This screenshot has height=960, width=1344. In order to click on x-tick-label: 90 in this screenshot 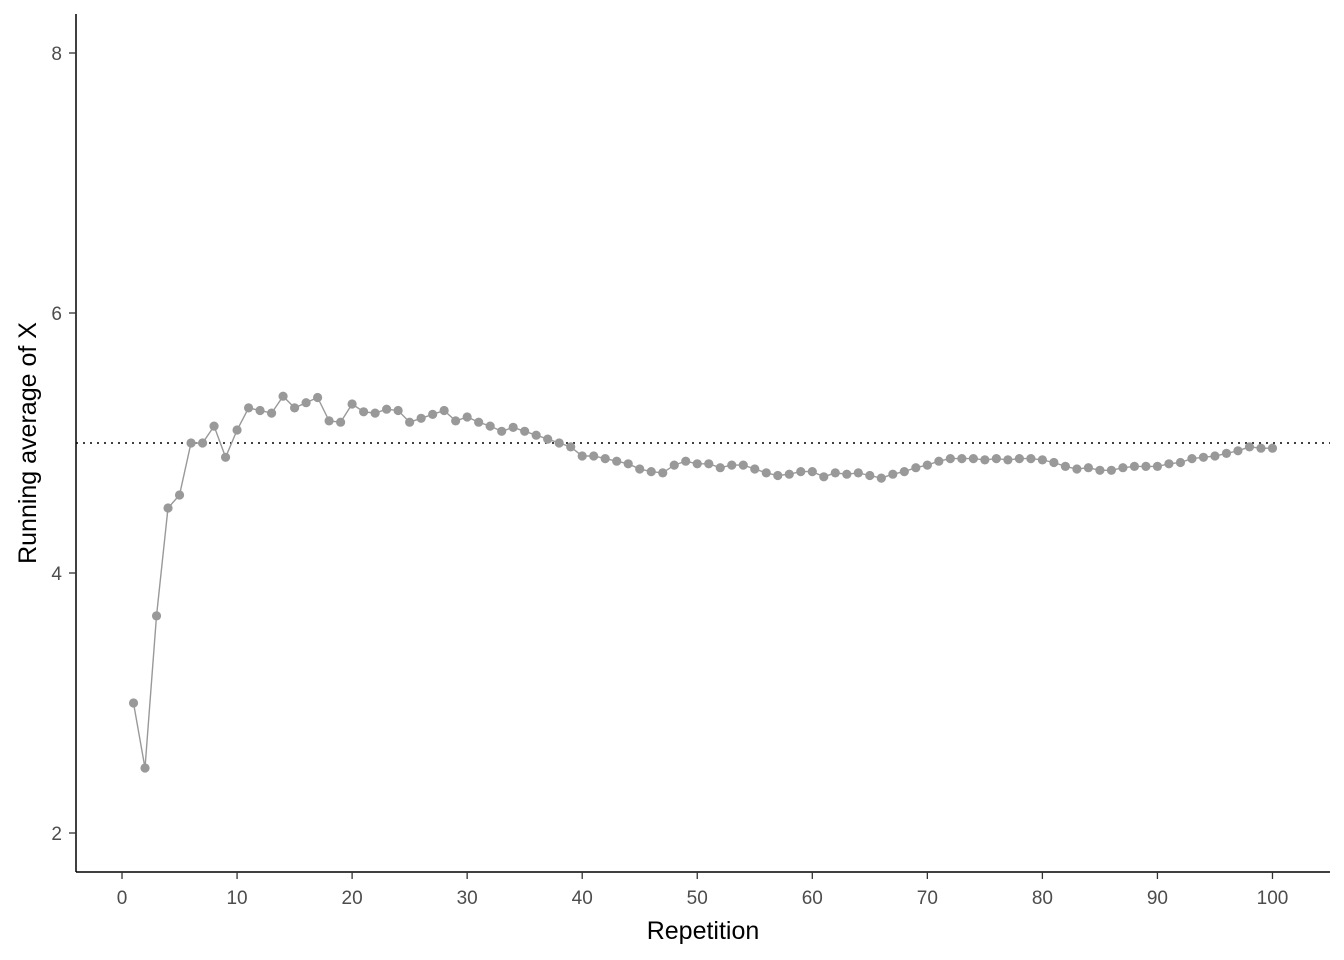, I will do `click(1157, 898)`.